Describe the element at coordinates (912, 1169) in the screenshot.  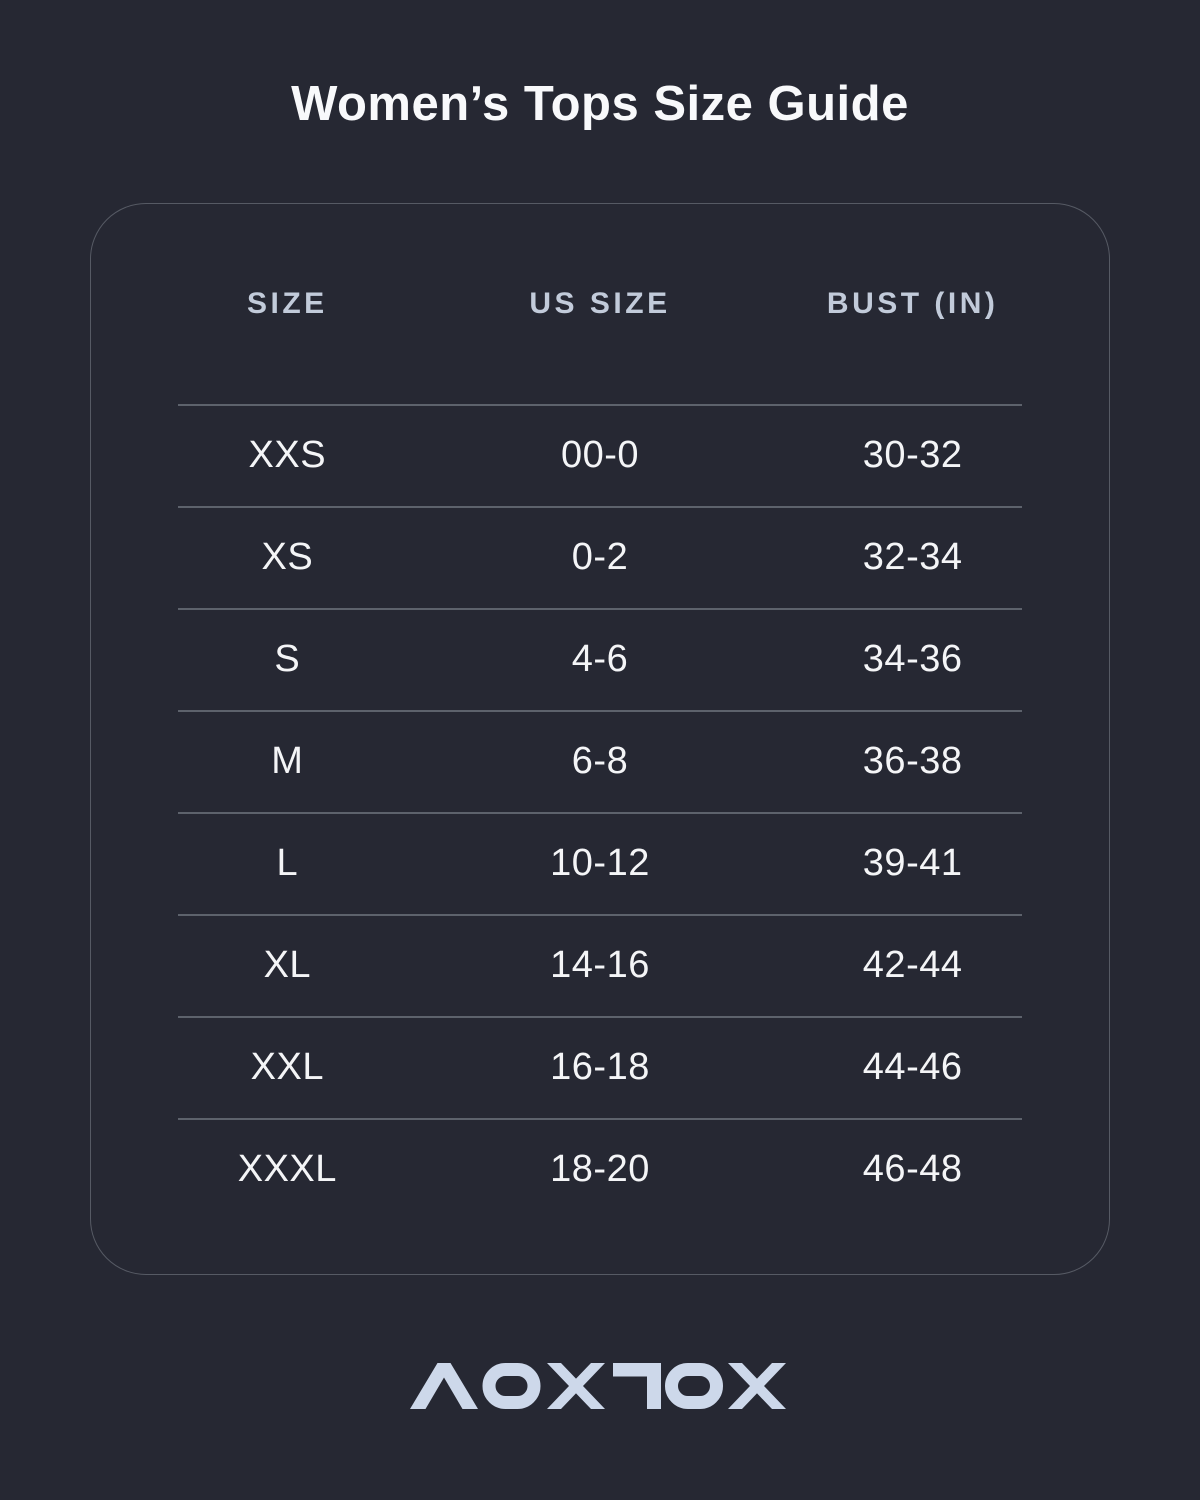
I see `table-cell-bust-in: 46-48` at that location.